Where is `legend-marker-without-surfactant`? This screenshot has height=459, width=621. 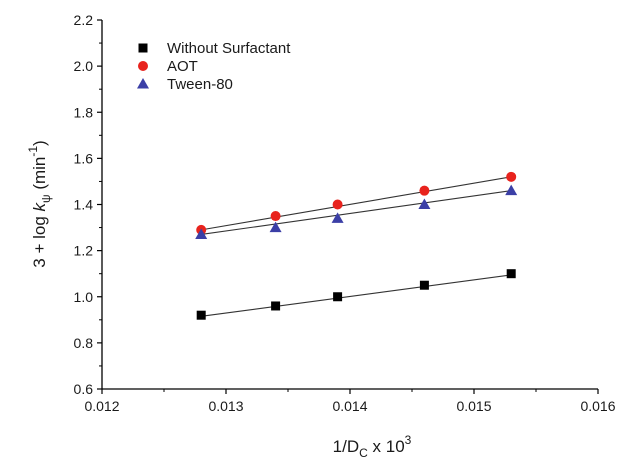
legend-marker-without-surfactant is located at coordinates (143, 48).